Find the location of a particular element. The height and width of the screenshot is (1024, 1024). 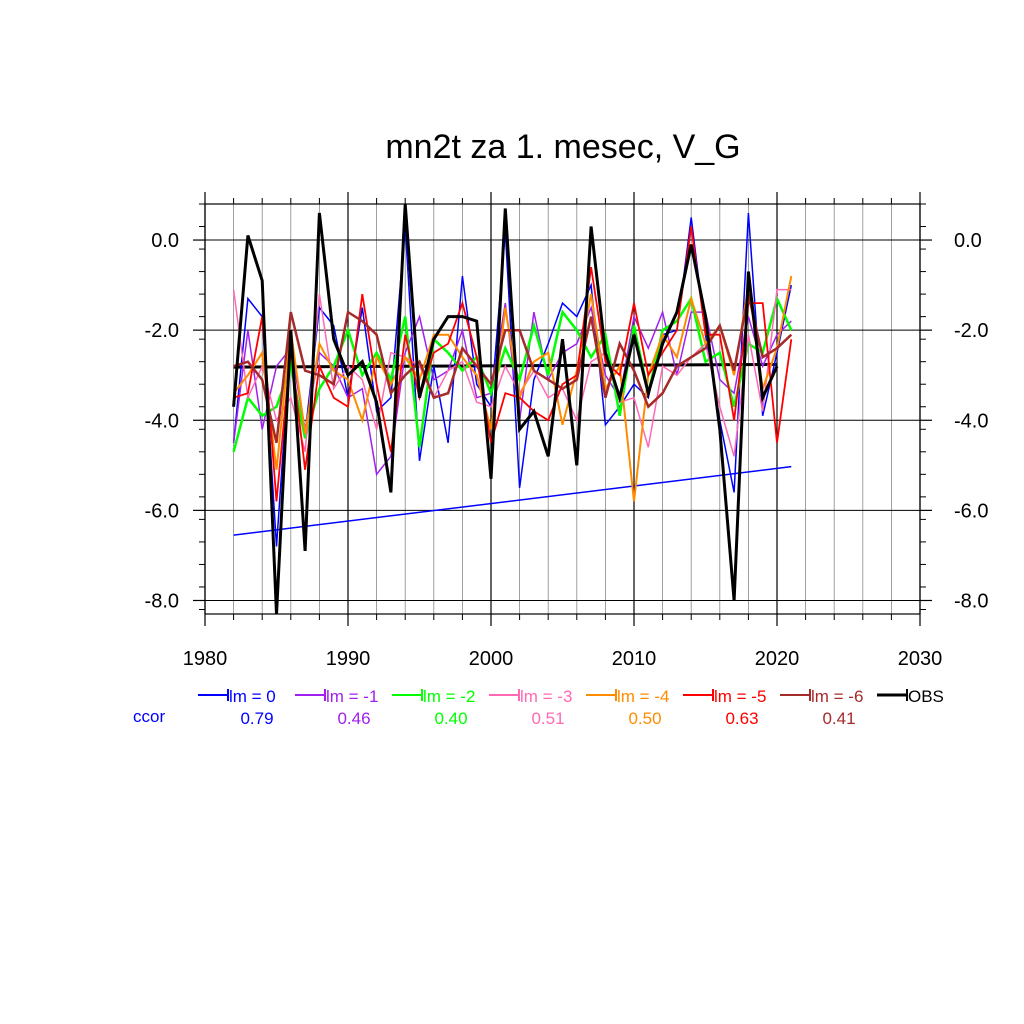

ccor-value: 0.41 is located at coordinates (838, 718).